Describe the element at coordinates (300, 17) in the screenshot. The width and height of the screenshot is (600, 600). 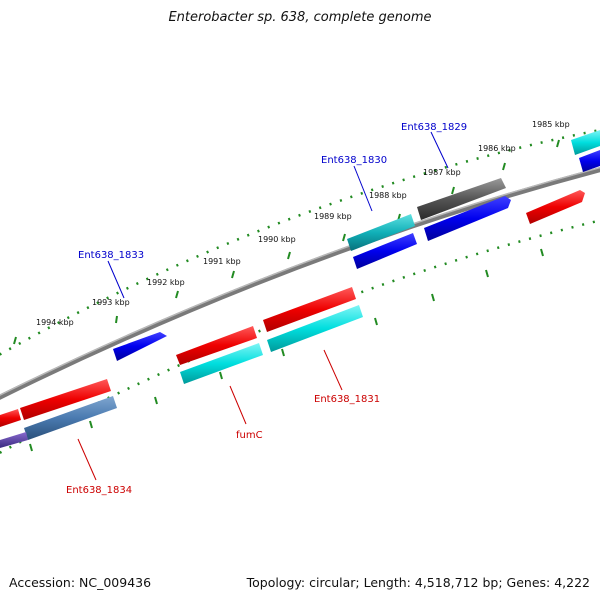
I see `map-title: Enterobacter sp. 638, complete genome` at that location.